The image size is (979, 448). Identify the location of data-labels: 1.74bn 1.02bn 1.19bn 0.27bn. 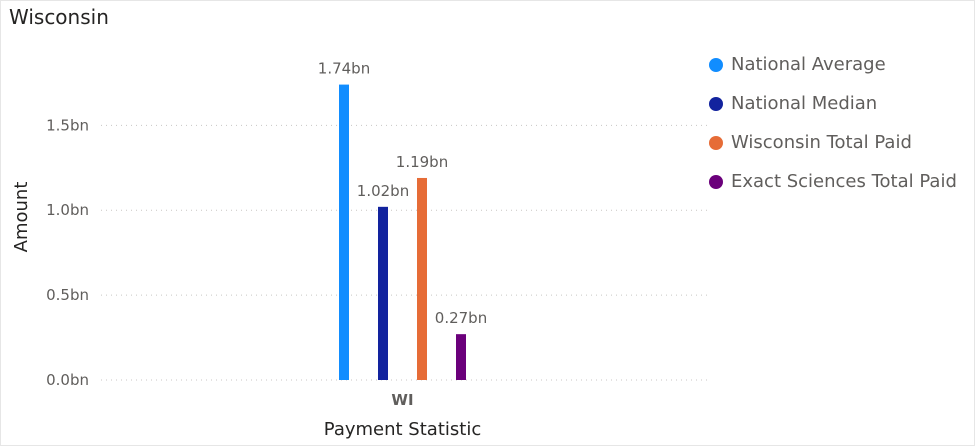
(402, 194).